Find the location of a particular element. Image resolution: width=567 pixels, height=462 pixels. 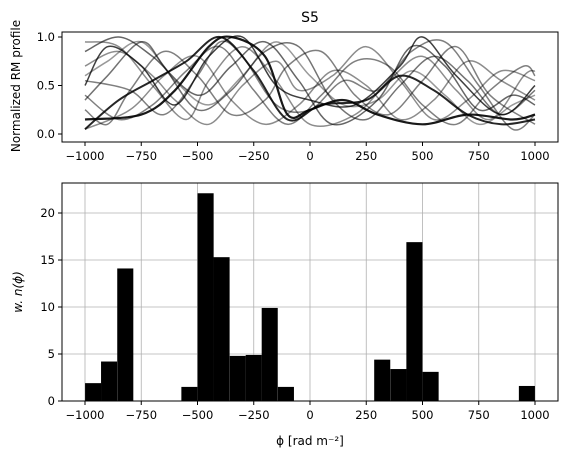

bottom-y-axis: 0 5 10 15 20 is located at coordinates (51, 307).